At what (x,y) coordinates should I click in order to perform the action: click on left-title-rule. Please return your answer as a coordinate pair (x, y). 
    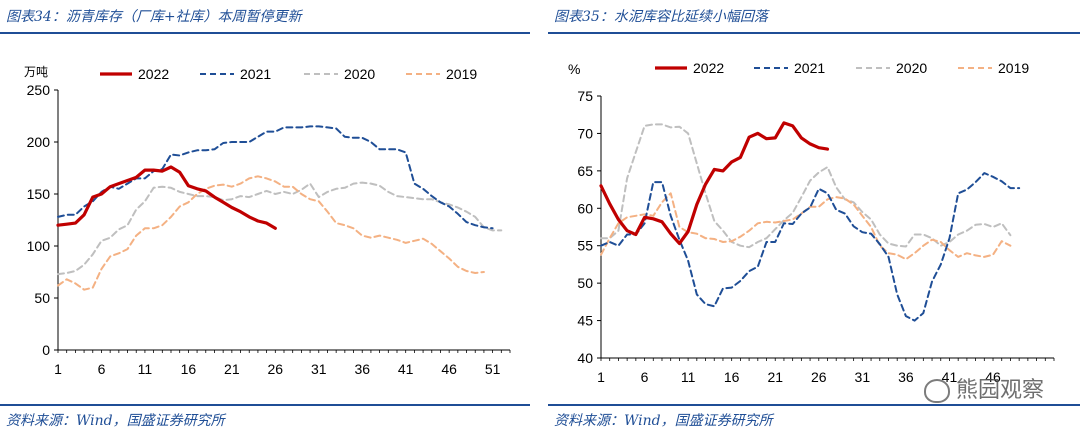
    Looking at the image, I should click on (265, 33).